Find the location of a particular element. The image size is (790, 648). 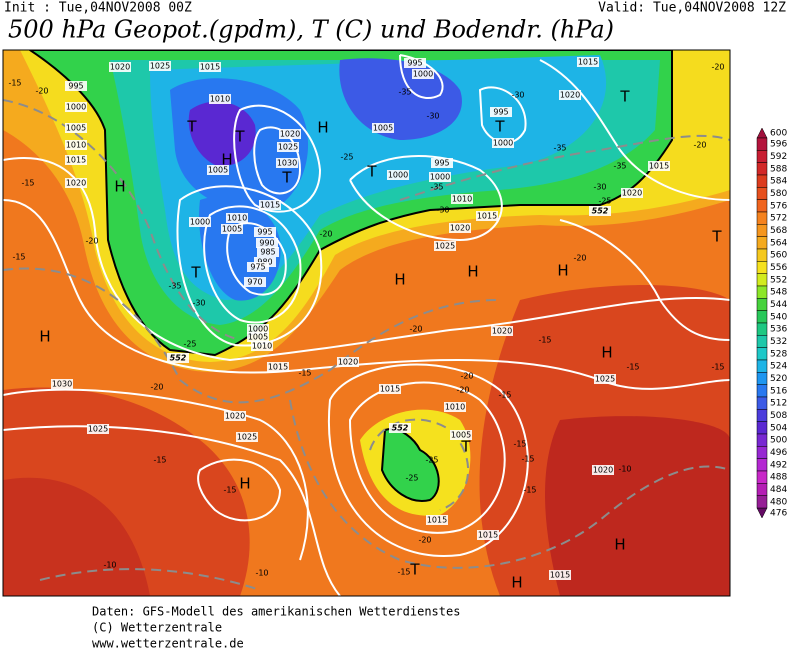

colorbar-label: 548 is located at coordinates (778, 293).